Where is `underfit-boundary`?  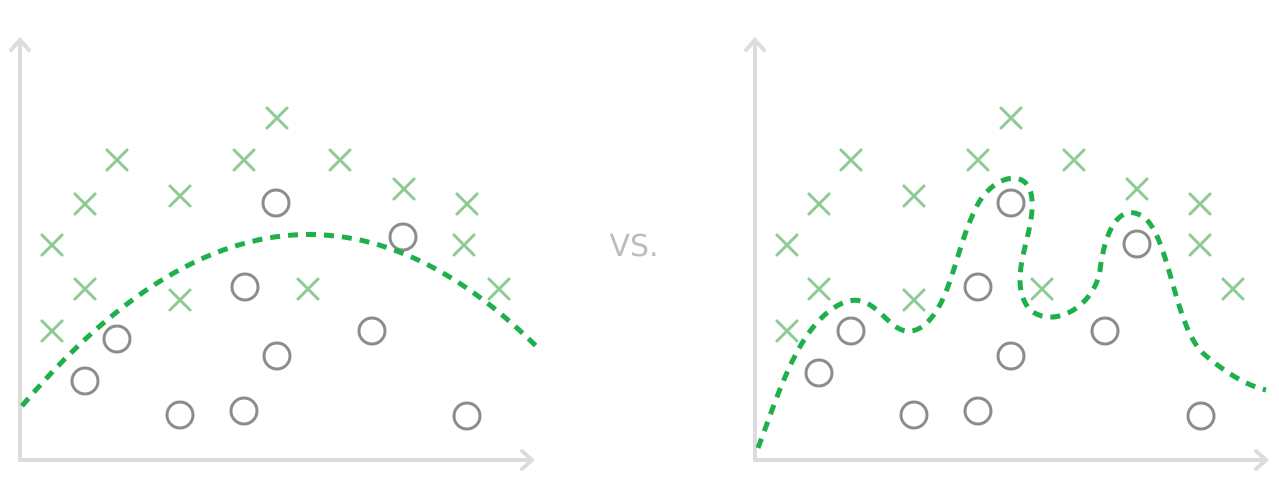 underfit-boundary is located at coordinates (280, 320).